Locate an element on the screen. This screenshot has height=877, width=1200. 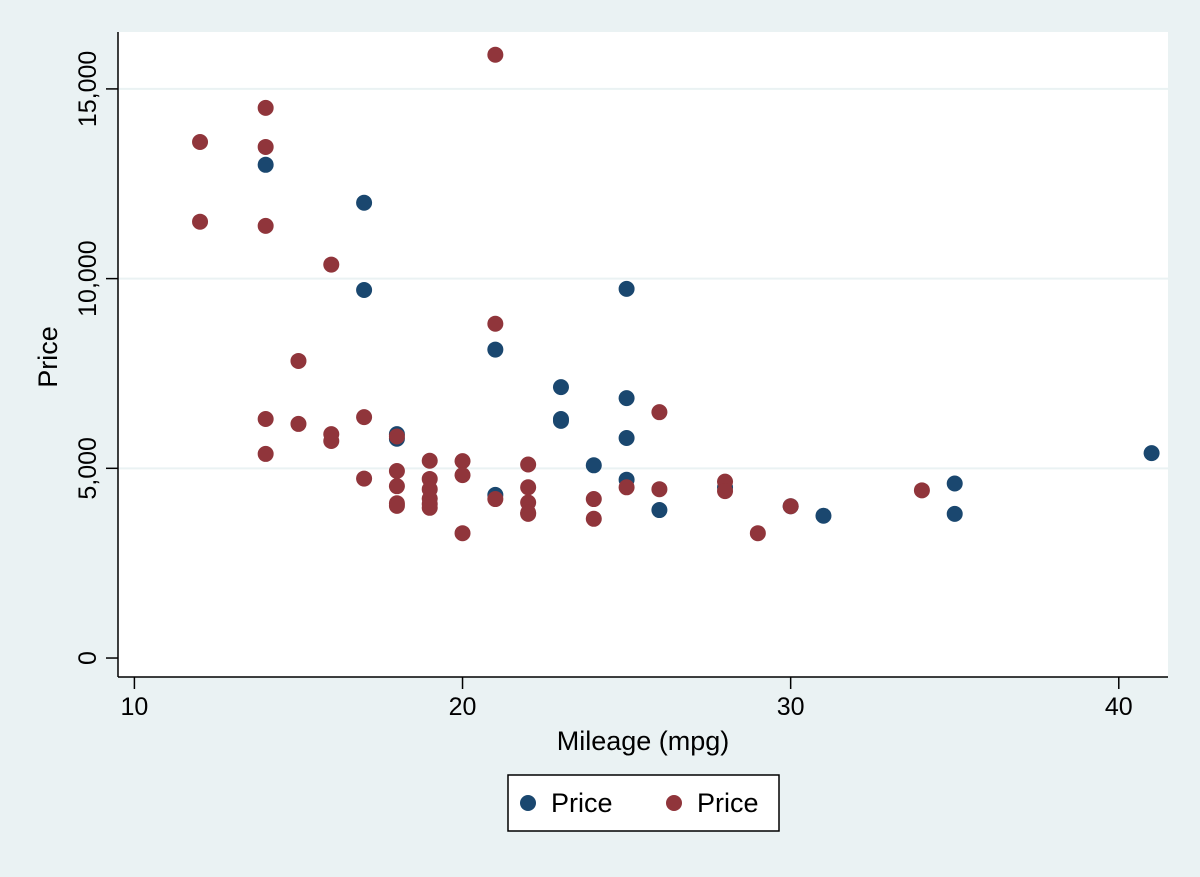
legend-box is located at coordinates (643, 803).